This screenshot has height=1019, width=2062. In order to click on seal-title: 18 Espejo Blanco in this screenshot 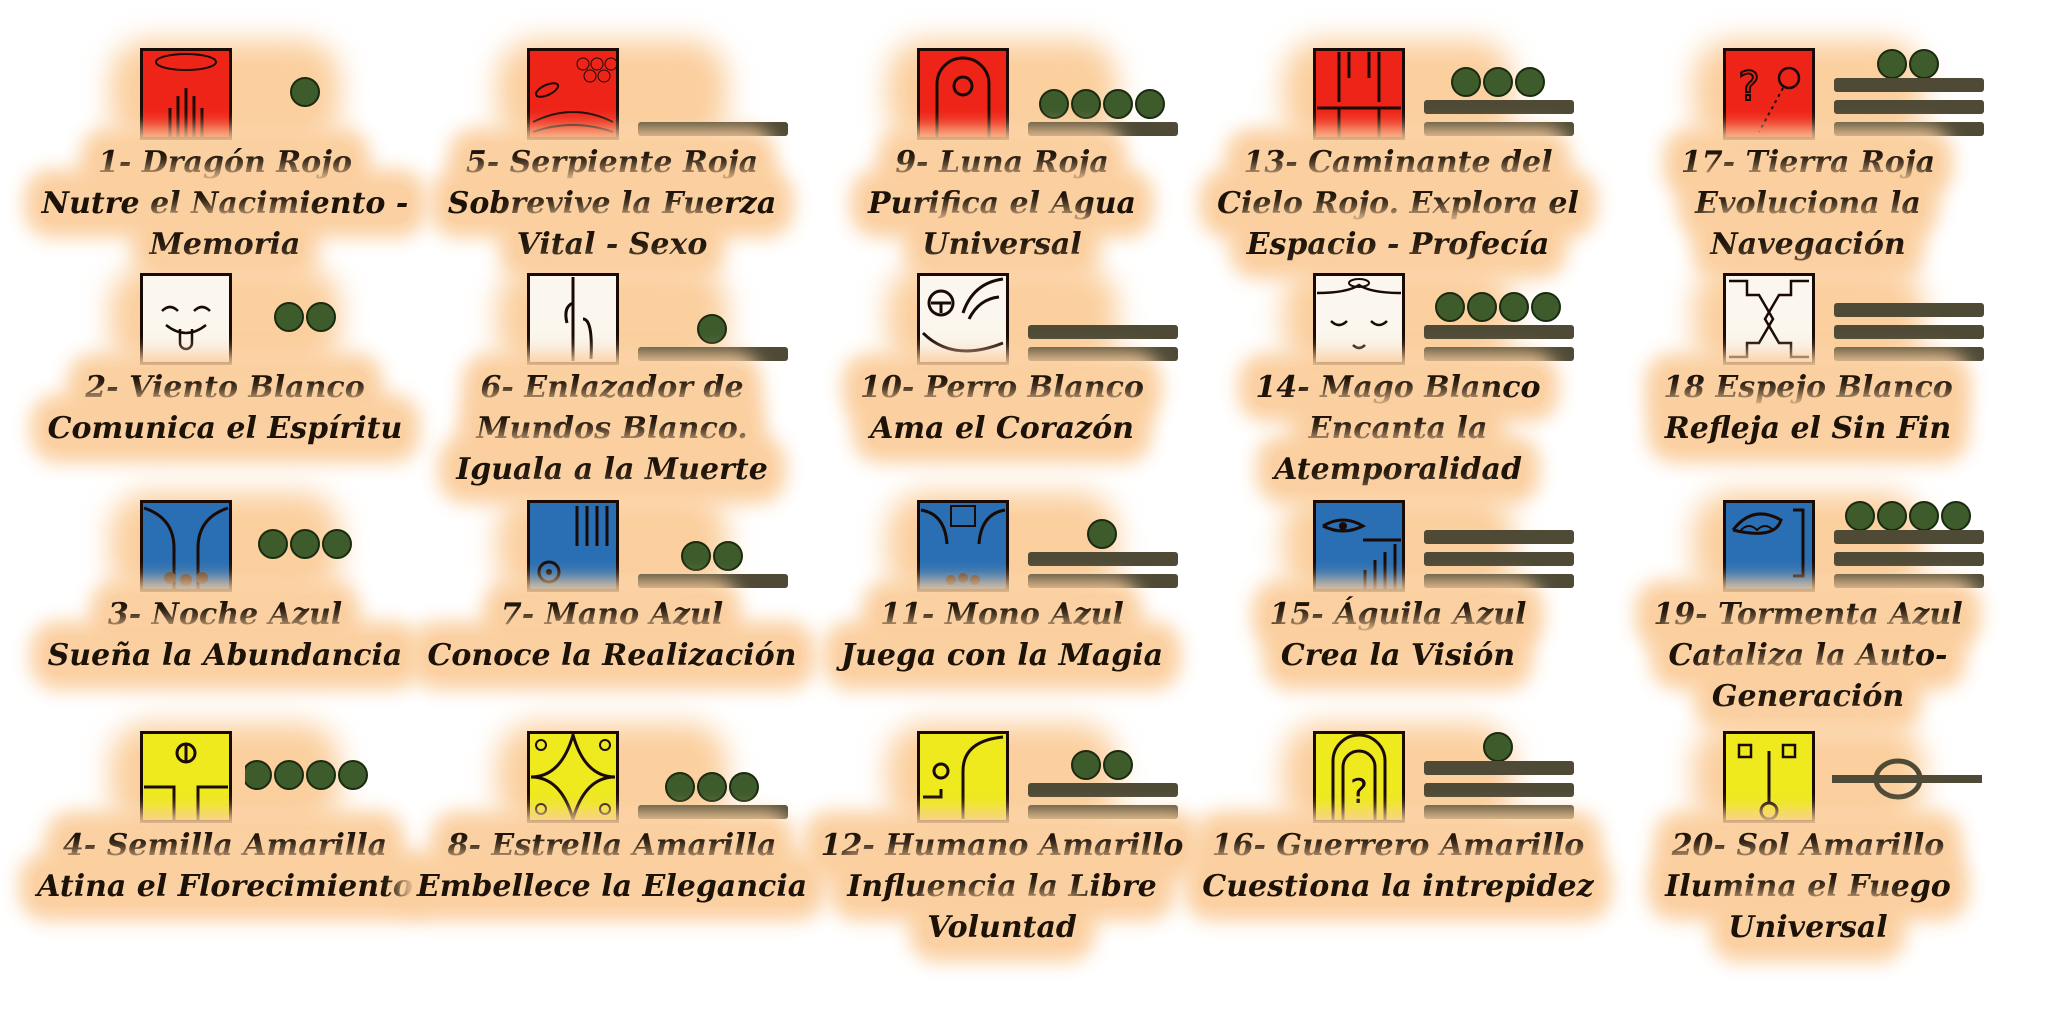, I will do `click(1808, 387)`.